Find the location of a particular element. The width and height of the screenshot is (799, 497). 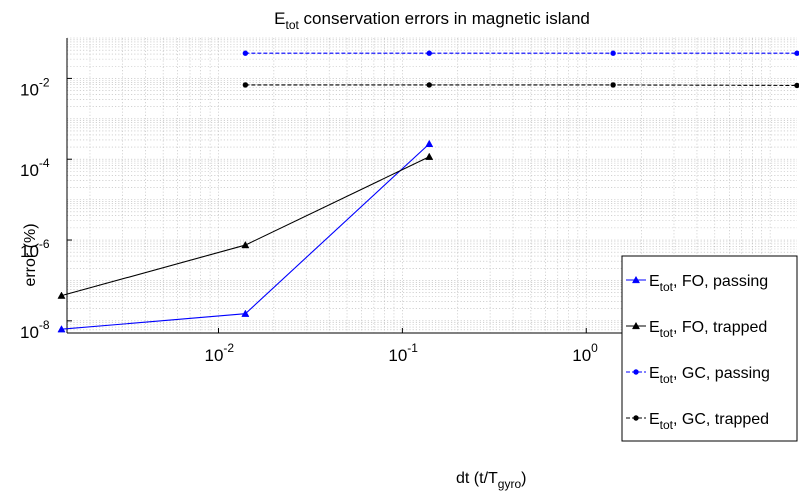

legend-item: Etot, GC, passing is located at coordinates (698, 375).